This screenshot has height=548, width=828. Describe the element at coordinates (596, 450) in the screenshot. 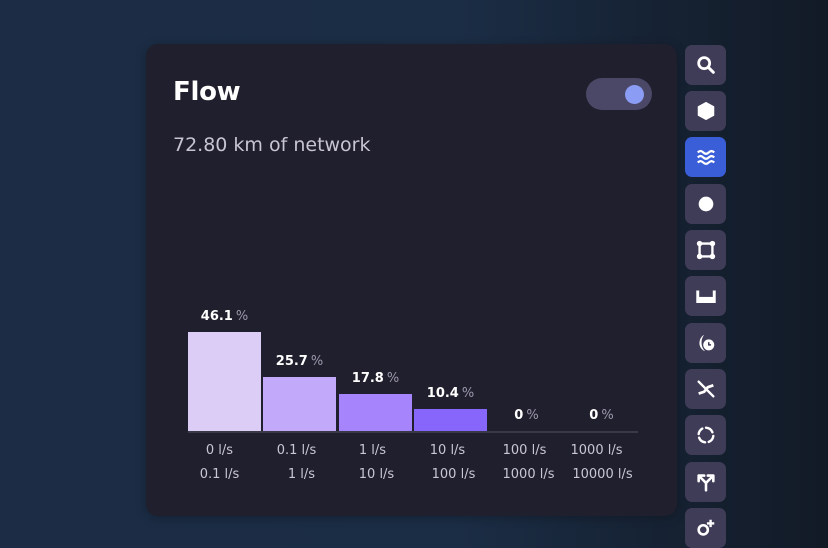

I see `range-from-label: 1000 l/s` at that location.